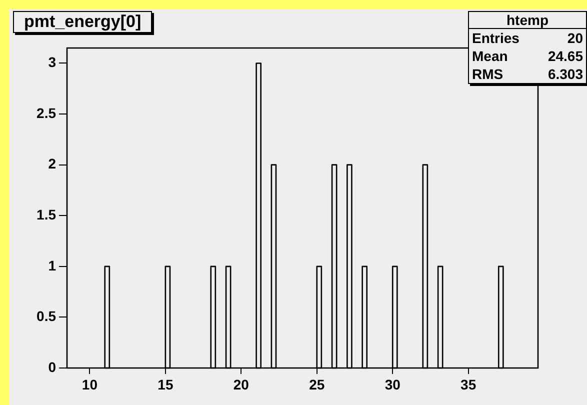  What do you see at coordinates (46, 214) in the screenshot?
I see `y-tick-label: 1.5` at bounding box center [46, 214].